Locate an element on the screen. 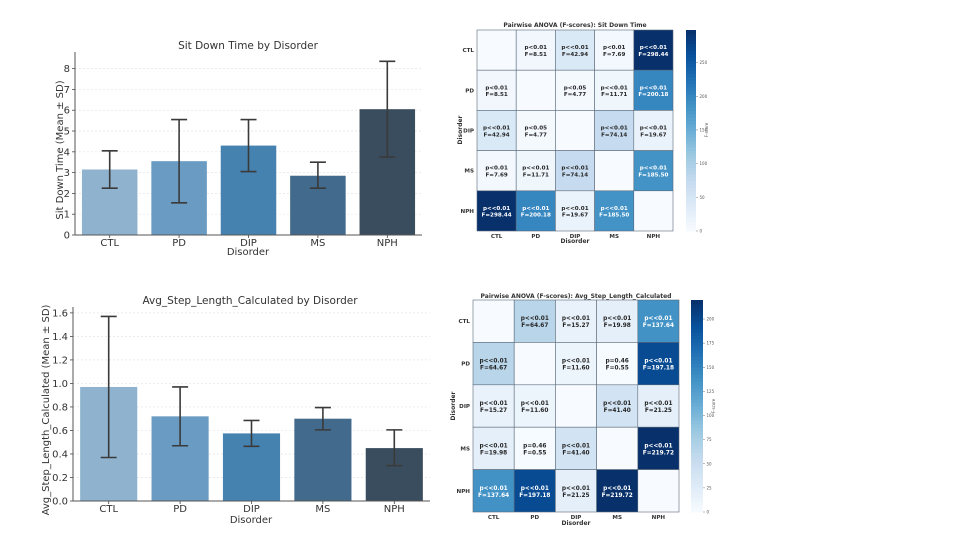 The height and width of the screenshot is (540, 960). y-tick-label: 0.0 is located at coordinates (60, 502).